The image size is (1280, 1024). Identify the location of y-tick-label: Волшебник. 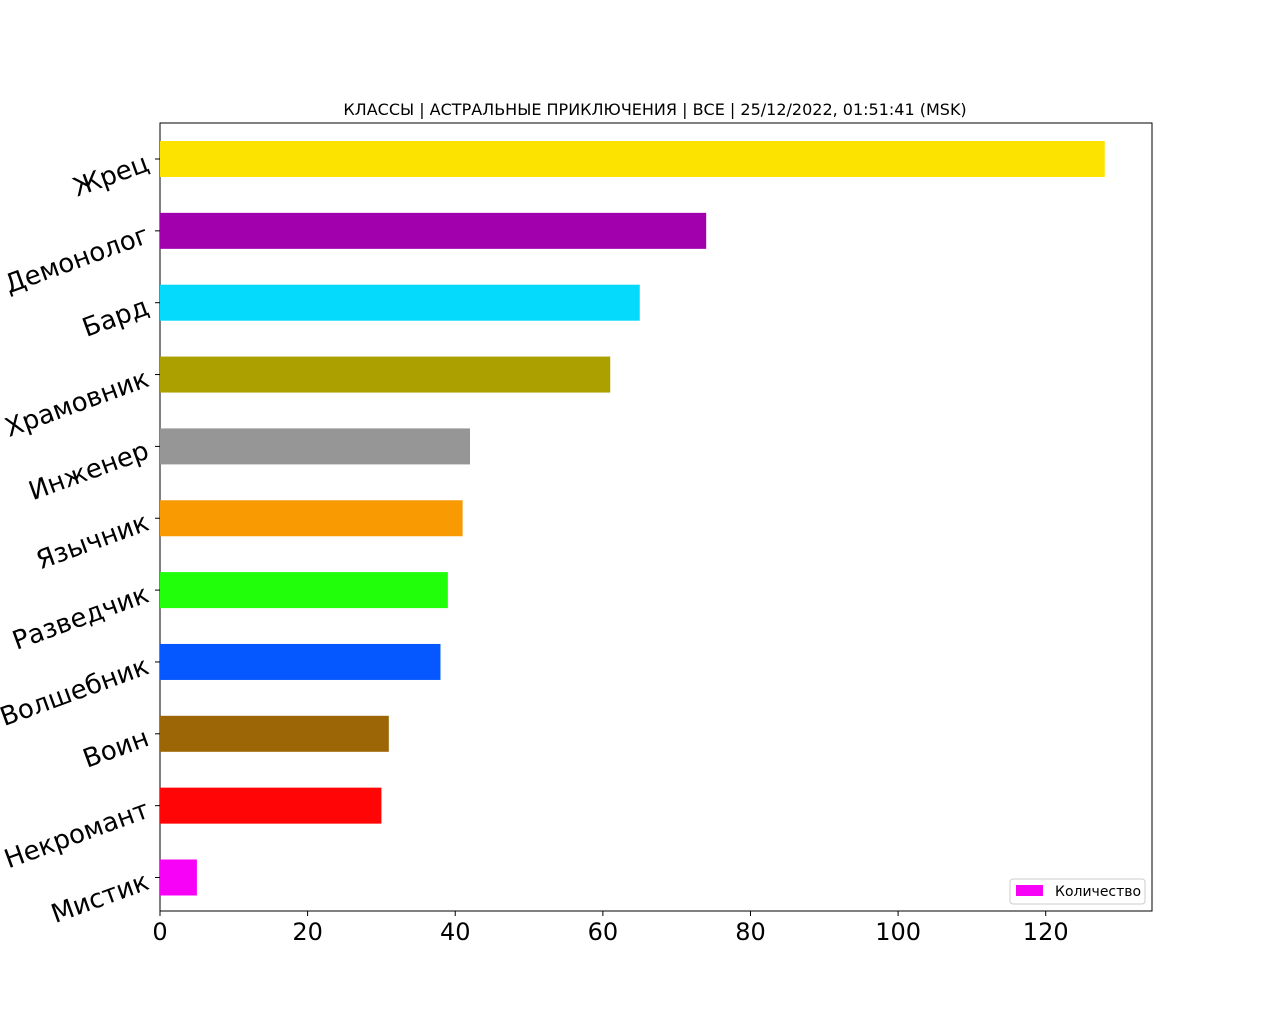
(76, 691).